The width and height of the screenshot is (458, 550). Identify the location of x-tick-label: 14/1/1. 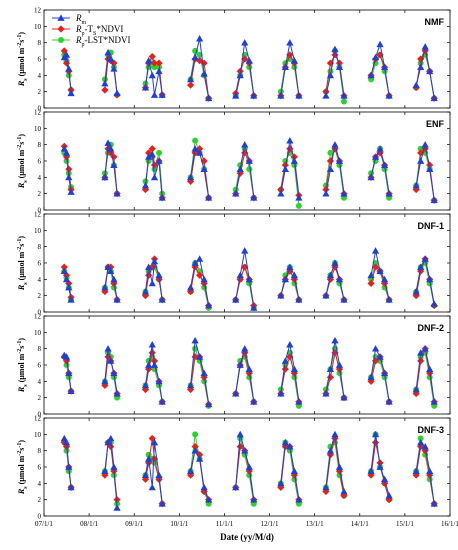
(360, 524).